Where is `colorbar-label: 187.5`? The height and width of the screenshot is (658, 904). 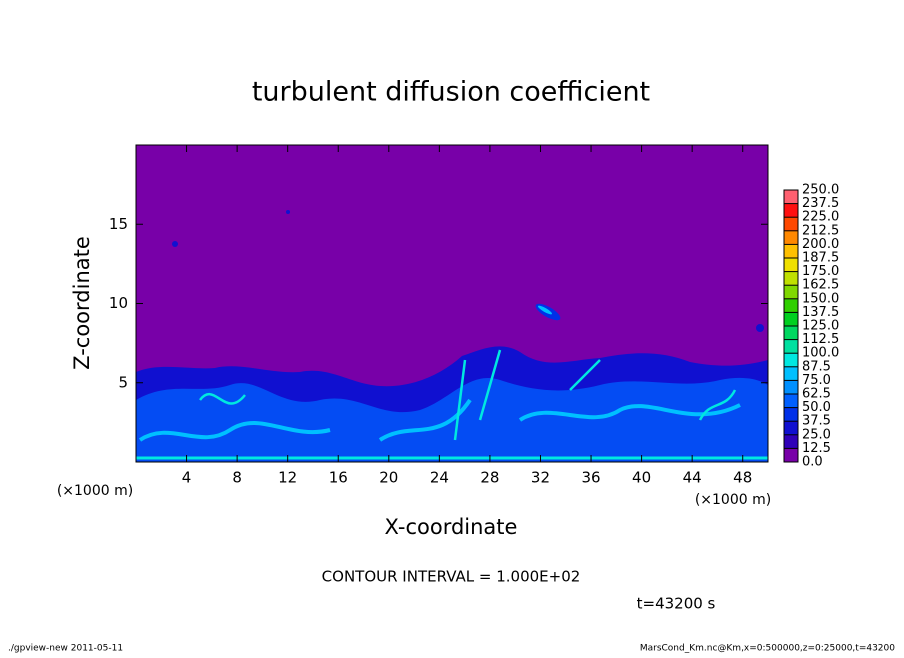
colorbar-label: 187.5 is located at coordinates (820, 258).